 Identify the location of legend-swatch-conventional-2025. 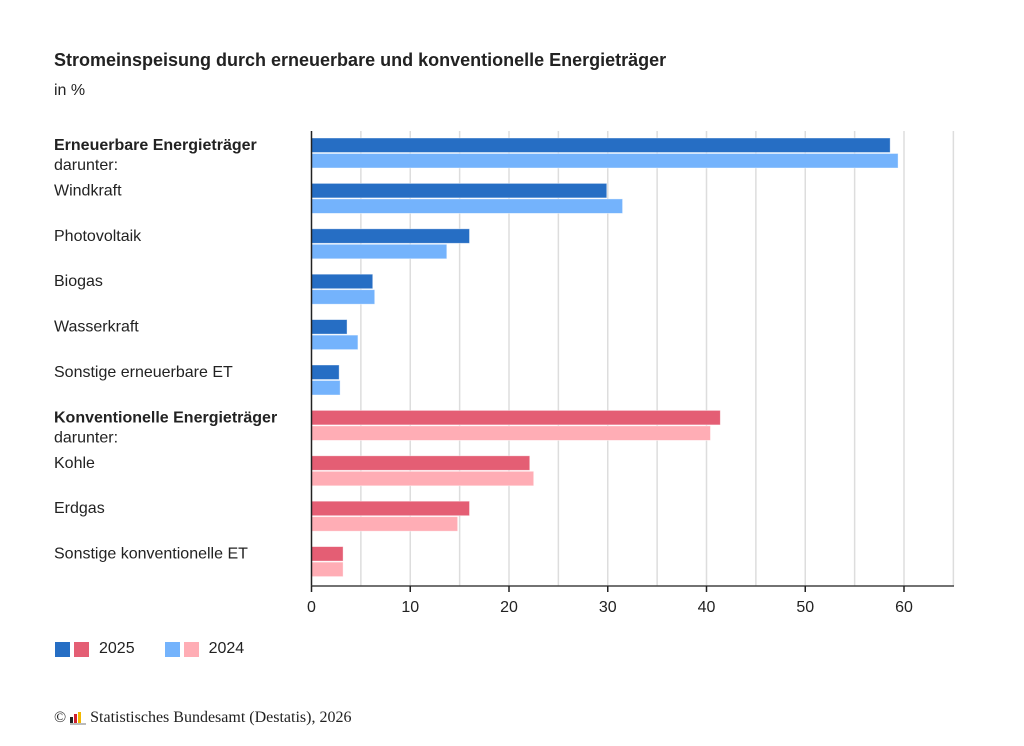
(81, 649).